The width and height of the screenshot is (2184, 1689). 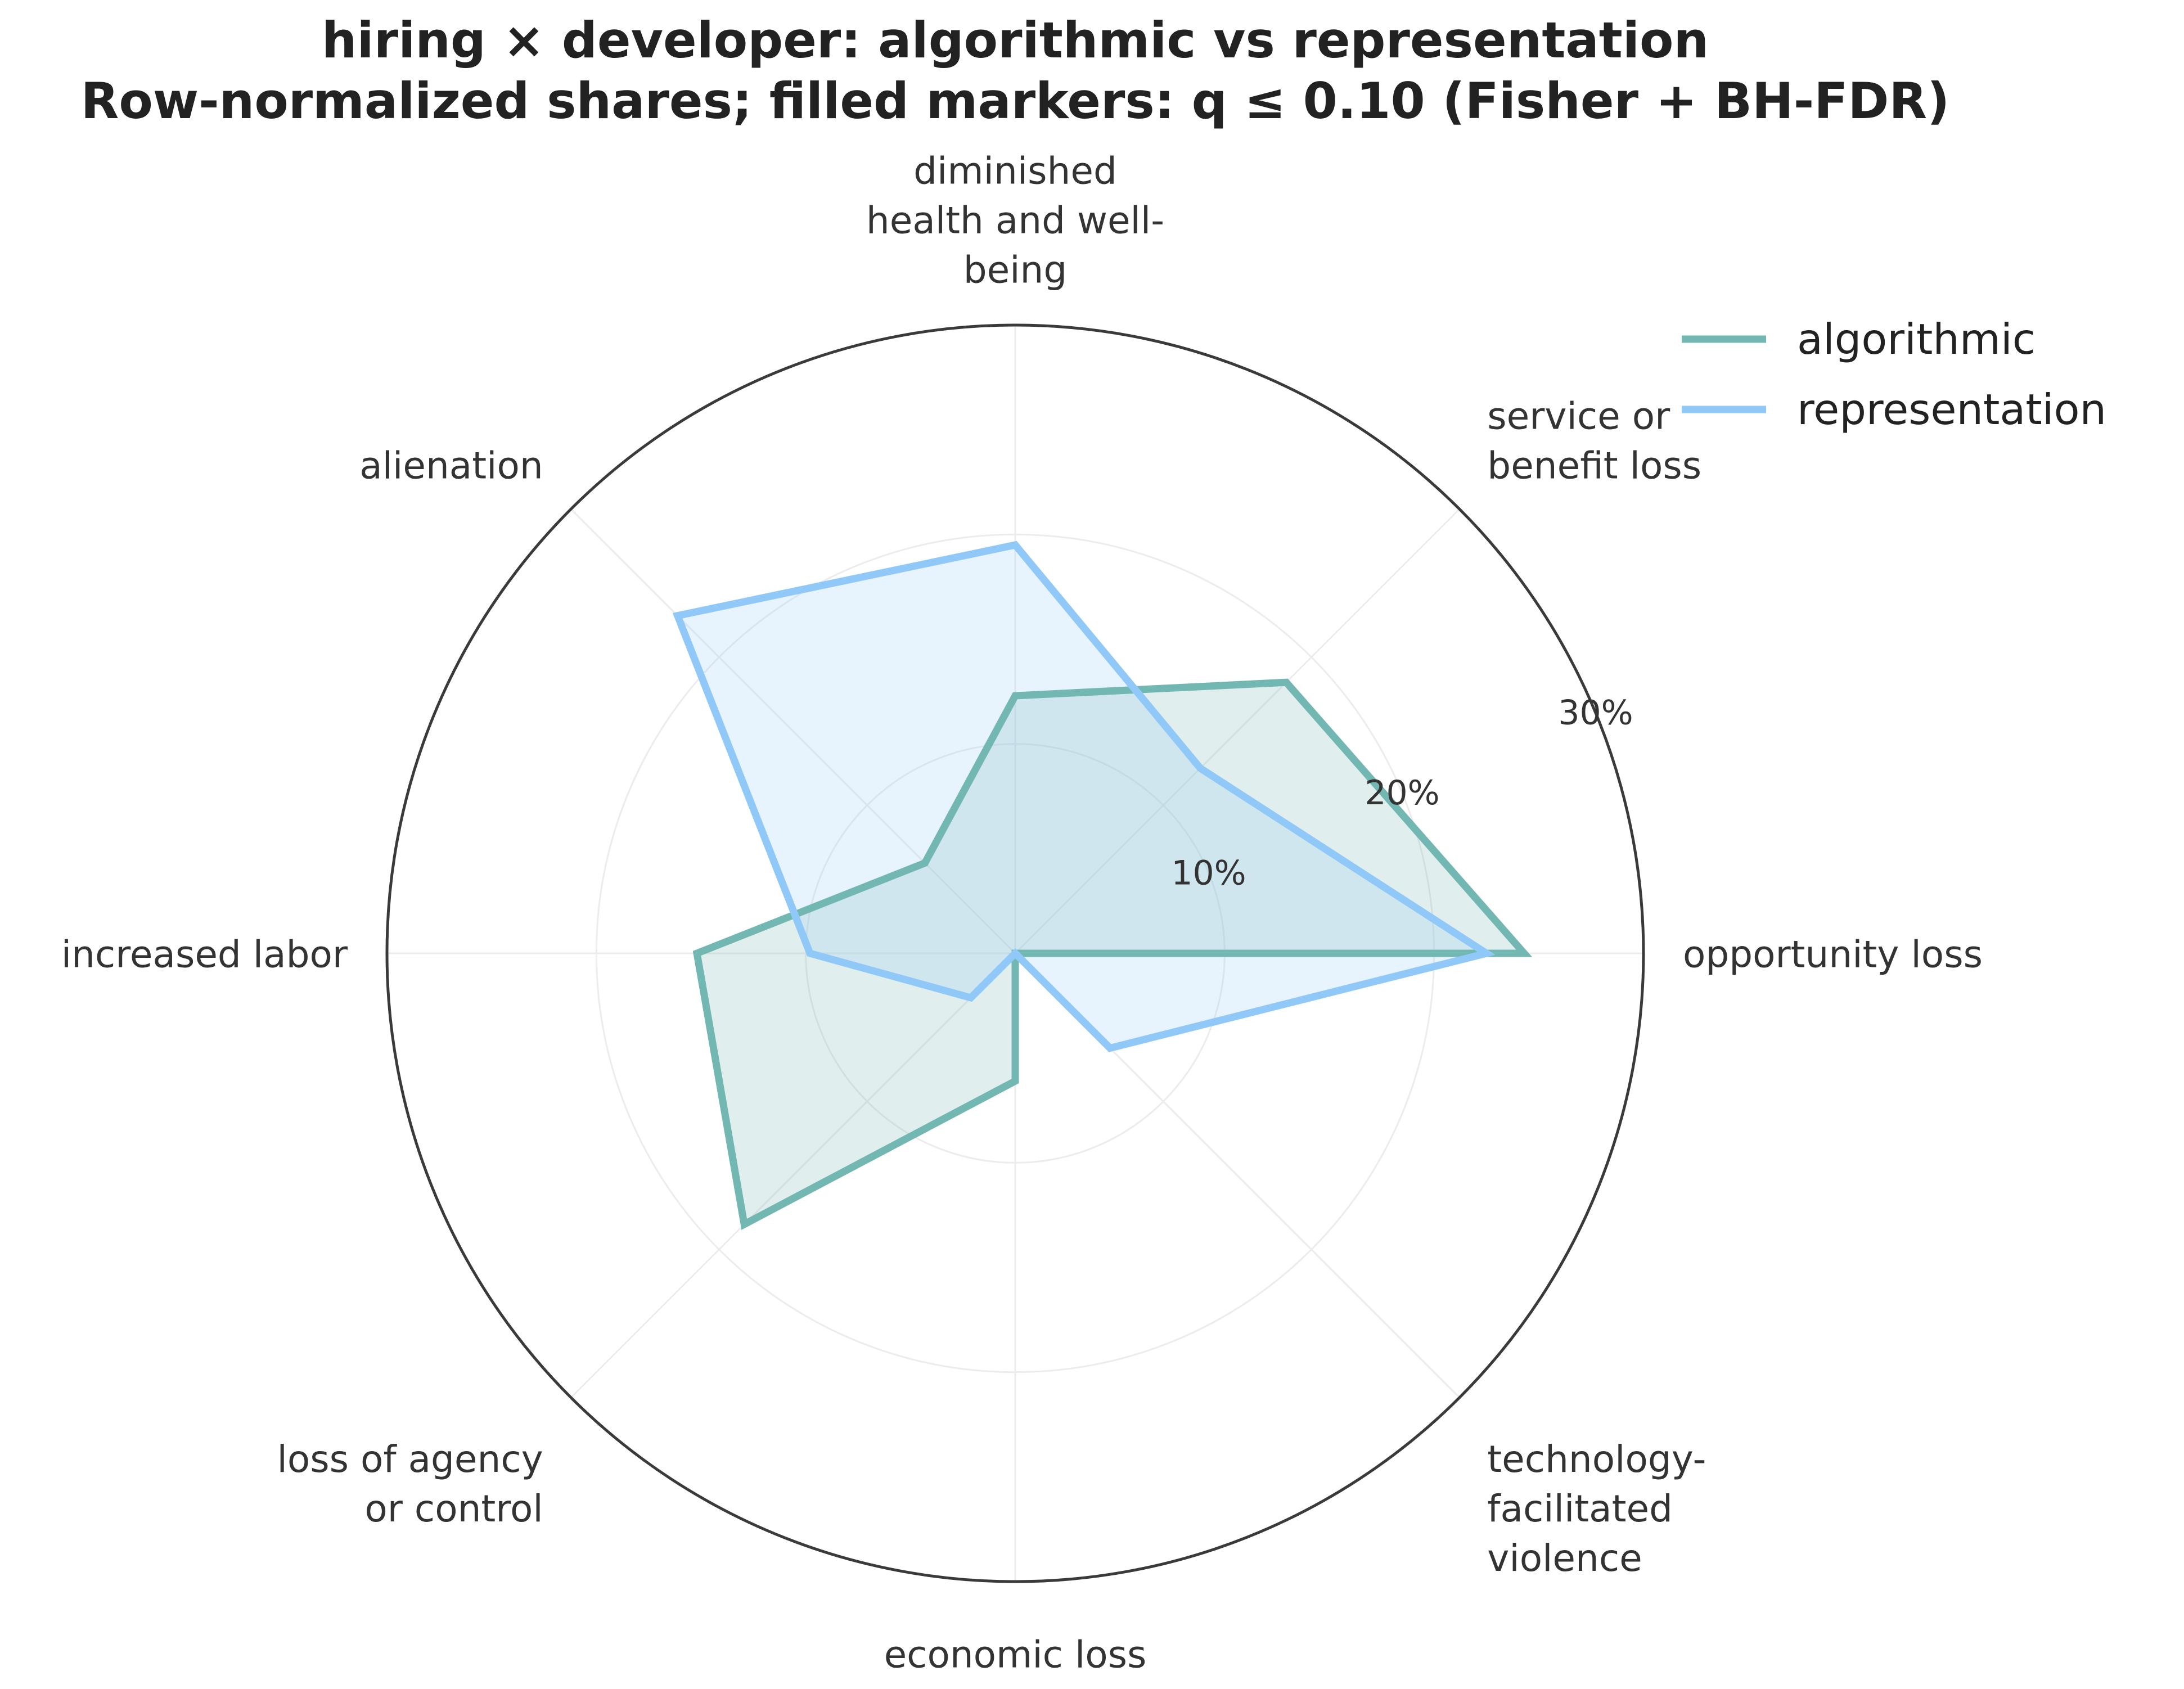 What do you see at coordinates (1015, 1655) in the screenshot?
I see `category-label: economic loss` at bounding box center [1015, 1655].